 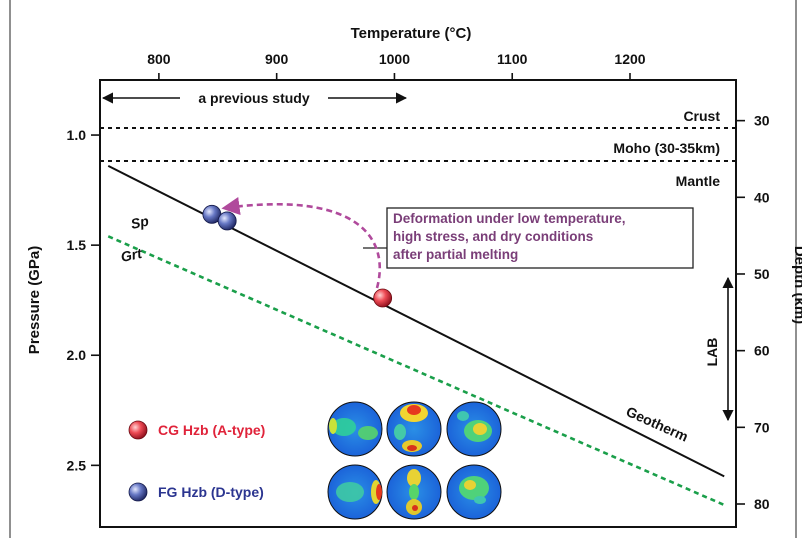 What do you see at coordinates (77, 355) in the screenshot?
I see `y-left-tick-label: 2.0` at bounding box center [77, 355].